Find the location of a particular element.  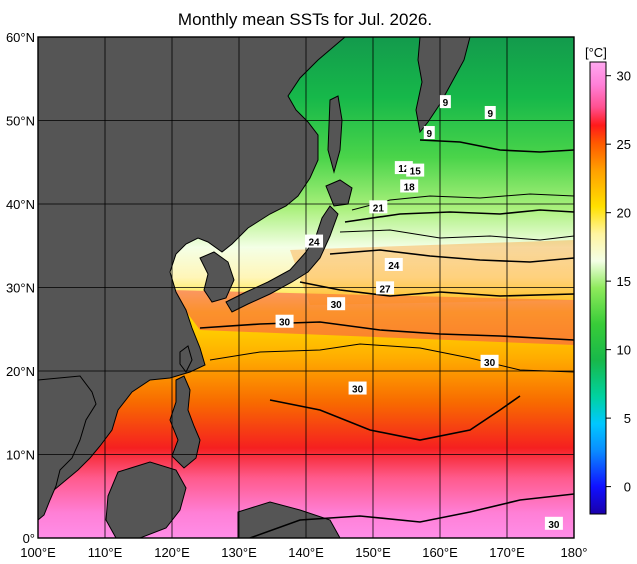

land-new-guinea is located at coordinates (289, 519).